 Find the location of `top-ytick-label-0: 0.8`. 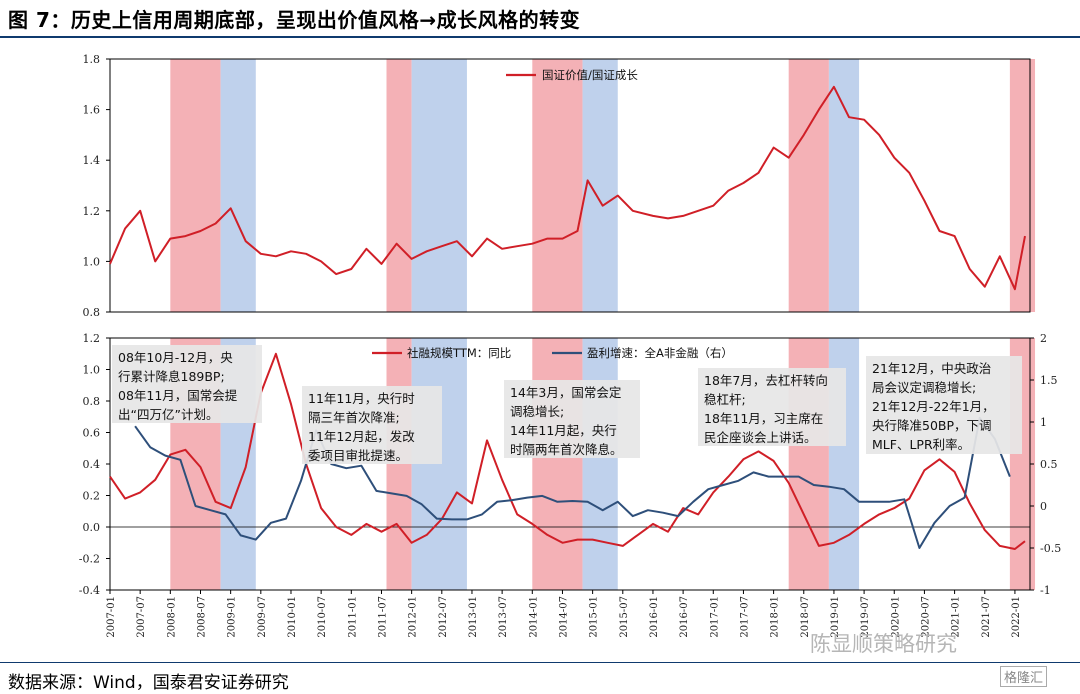

top-ytick-label-0: 0.8 is located at coordinates (92, 312).